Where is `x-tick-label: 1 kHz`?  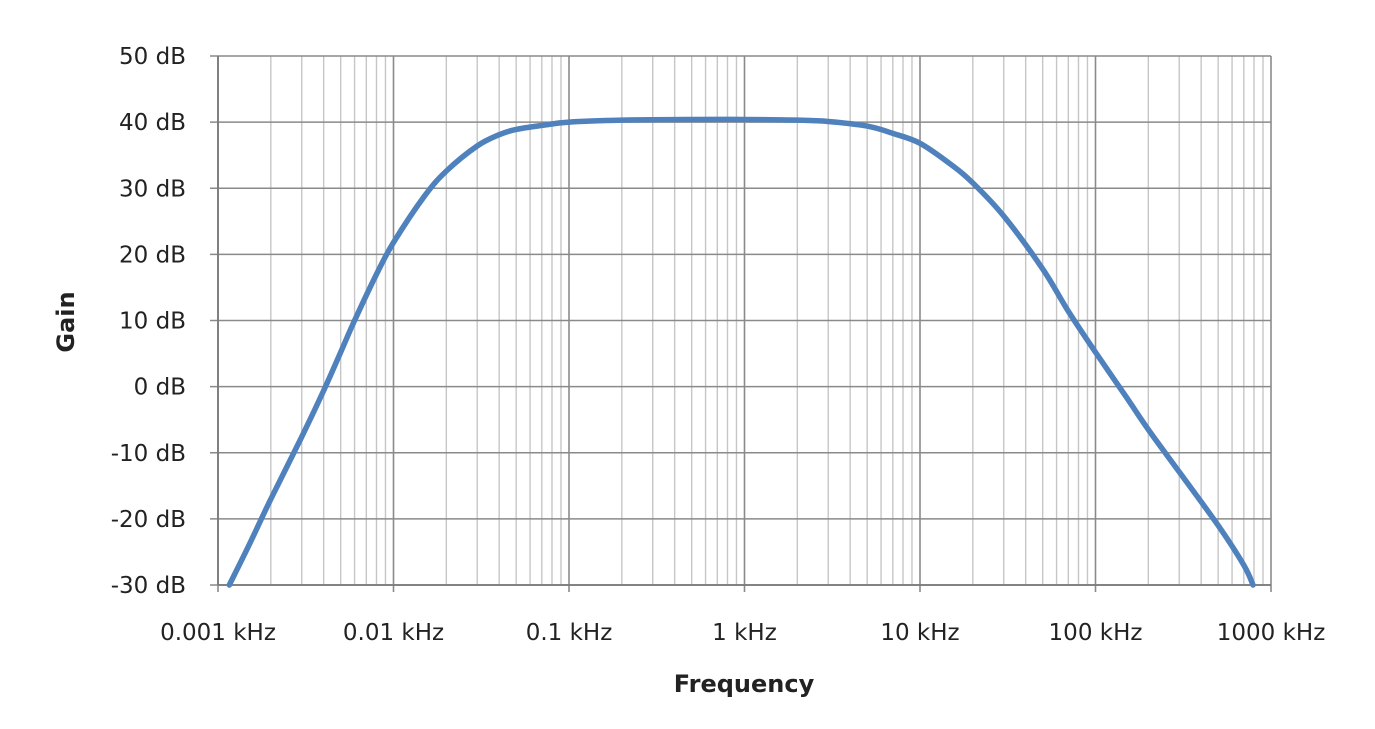
x-tick-label: 1 kHz is located at coordinates (744, 633).